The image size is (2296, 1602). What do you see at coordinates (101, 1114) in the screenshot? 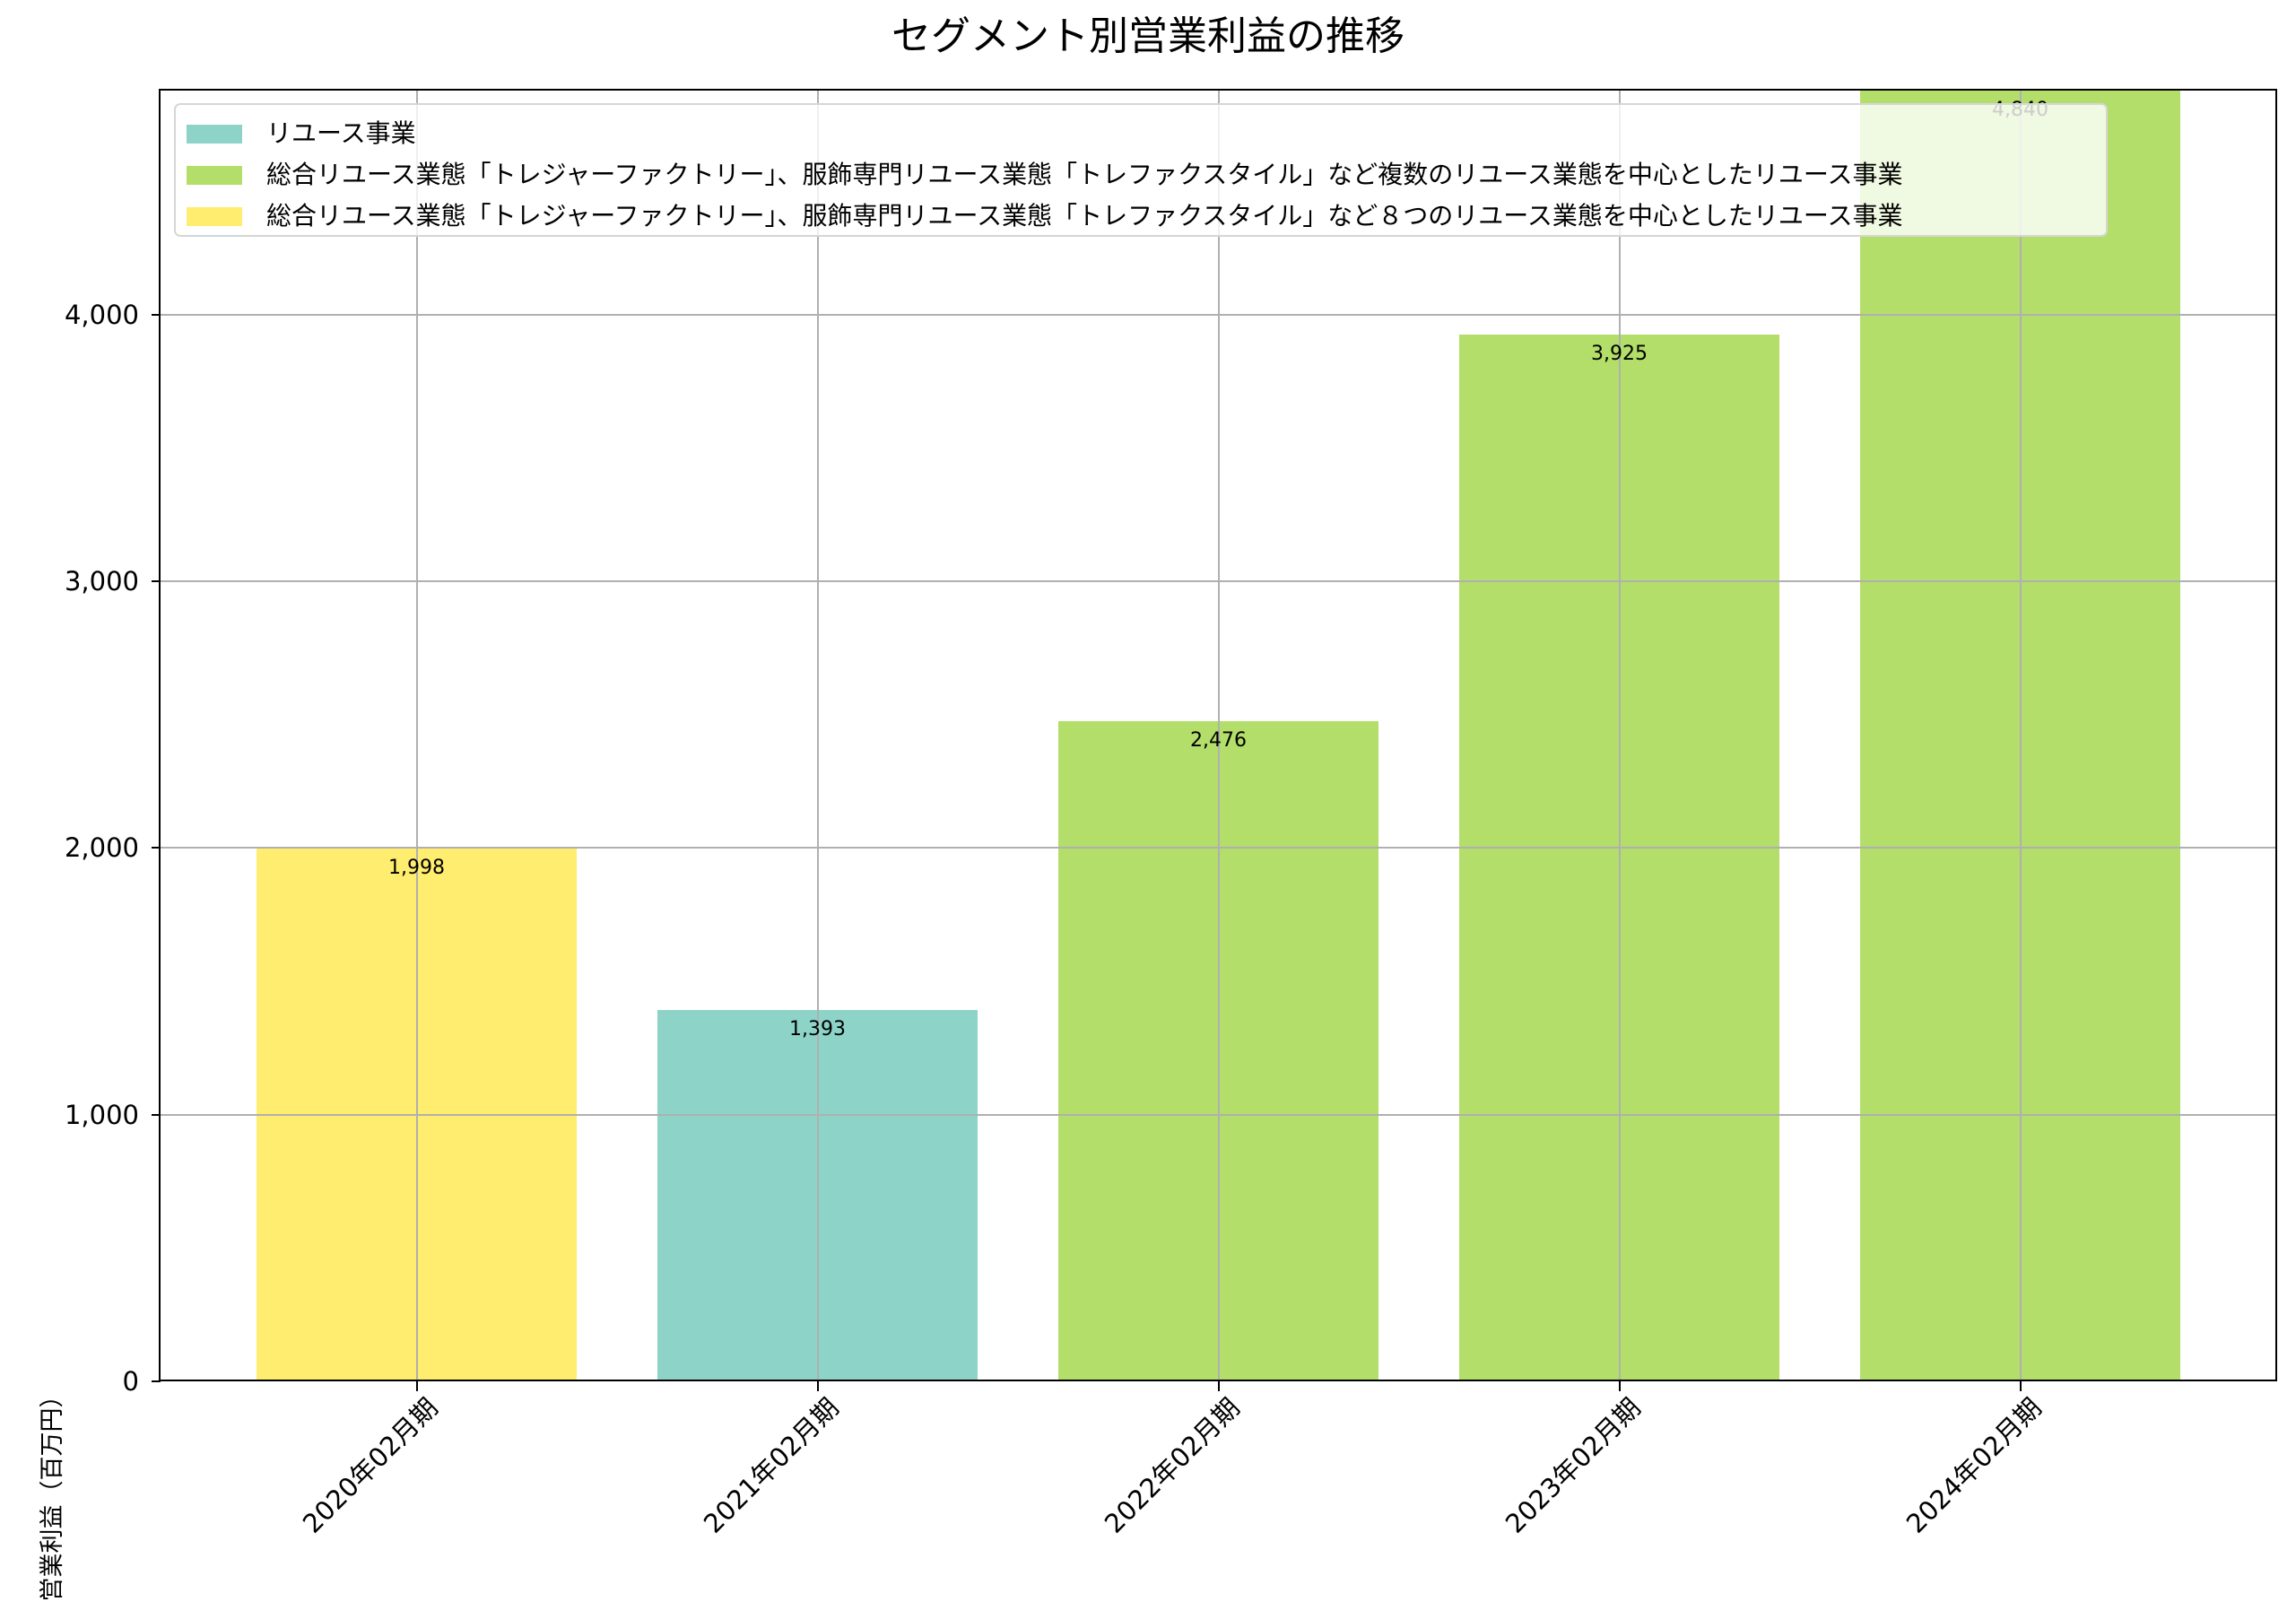
I see `y-tick-label: 1,000` at bounding box center [101, 1114].